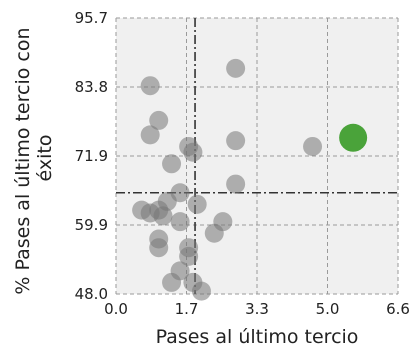 The height and width of the screenshot is (352, 412). I want to click on y-axis-label: % Pases al último tercio con éxito, so click(34, 157).